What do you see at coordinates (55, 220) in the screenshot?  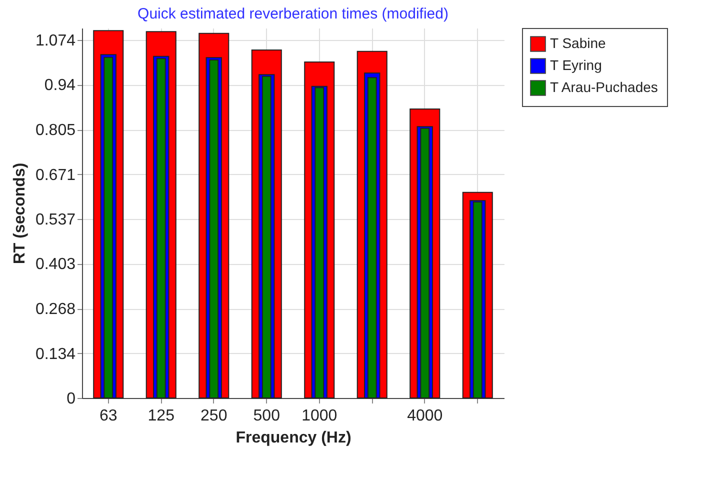 I see `y-tick-label: 0.537` at bounding box center [55, 220].